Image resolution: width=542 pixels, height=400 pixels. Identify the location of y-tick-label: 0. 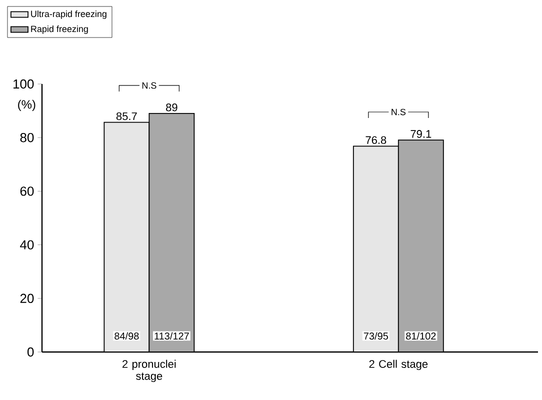
(30, 352).